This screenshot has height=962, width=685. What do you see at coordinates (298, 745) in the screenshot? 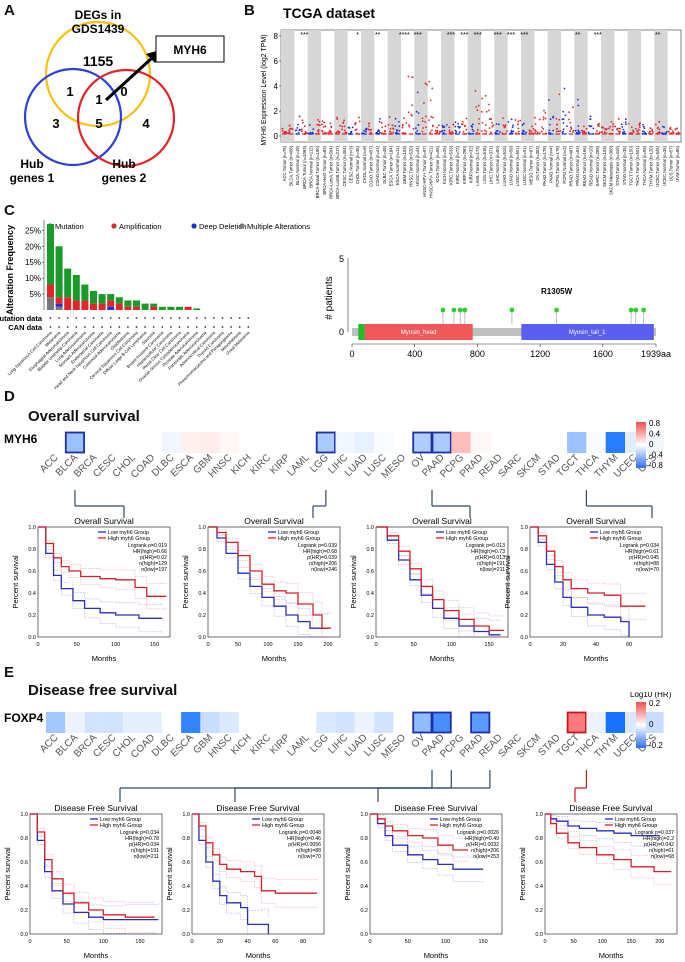
I see `heatmap-cancer-label: LAML` at bounding box center [298, 745].